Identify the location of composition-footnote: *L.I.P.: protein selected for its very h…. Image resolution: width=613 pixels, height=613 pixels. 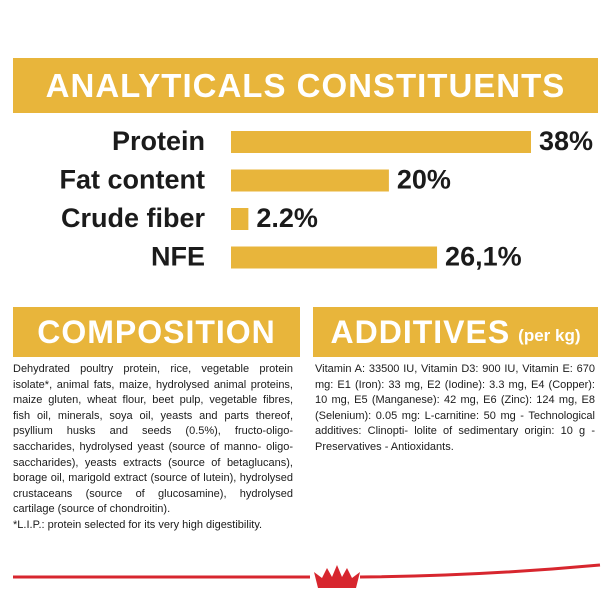
(138, 524).